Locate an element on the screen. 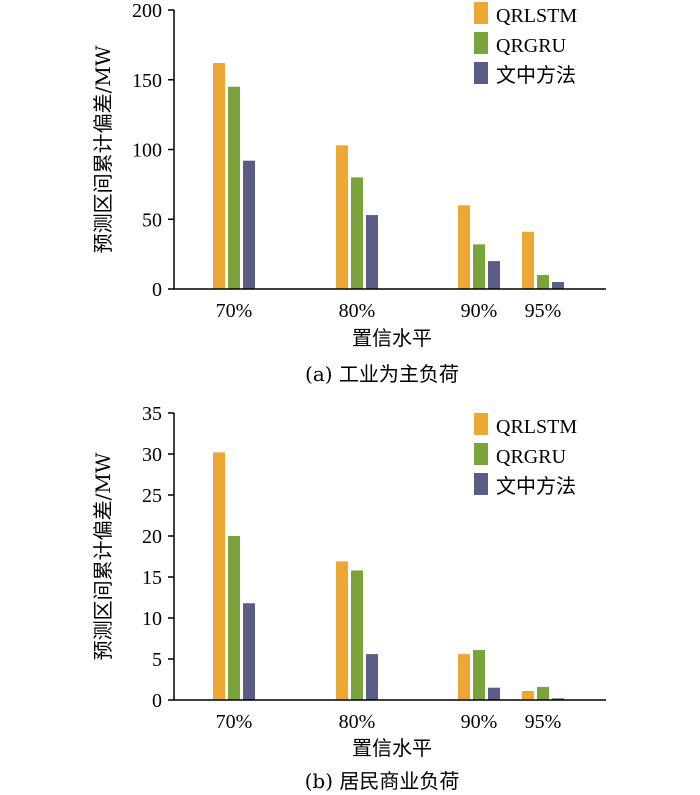 The image size is (700, 795). y-tick-label: 50 is located at coordinates (152, 220).